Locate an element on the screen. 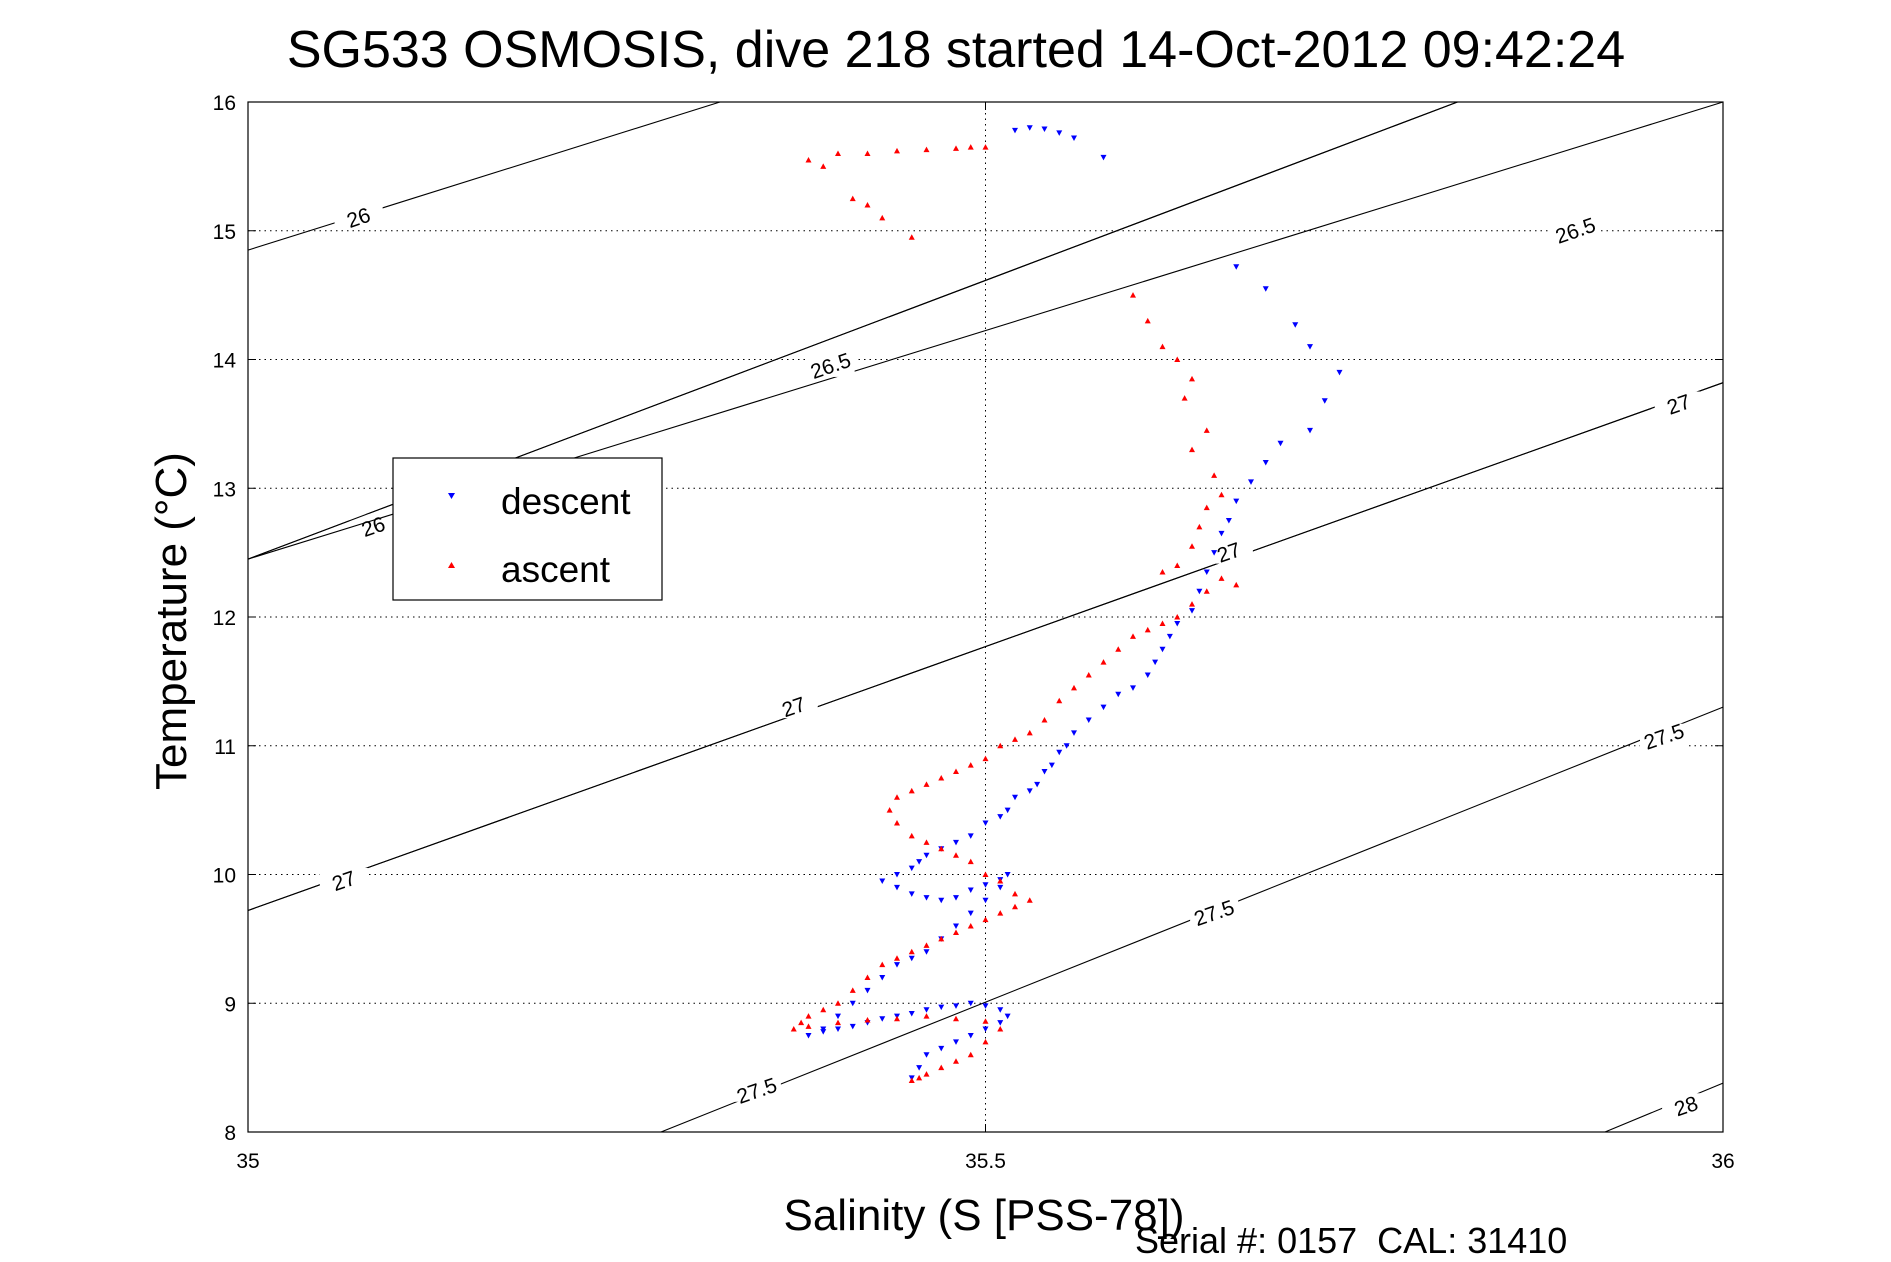 The width and height of the screenshot is (1891, 1262). serial-cal-footer: Serial #: 0157 CAL: 31410 is located at coordinates (1351, 1240).